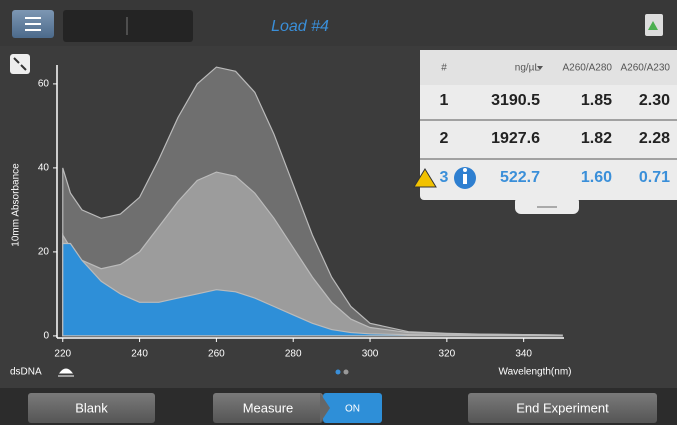  Describe the element at coordinates (44, 168) in the screenshot. I see `y-tick-label: 40` at that location.